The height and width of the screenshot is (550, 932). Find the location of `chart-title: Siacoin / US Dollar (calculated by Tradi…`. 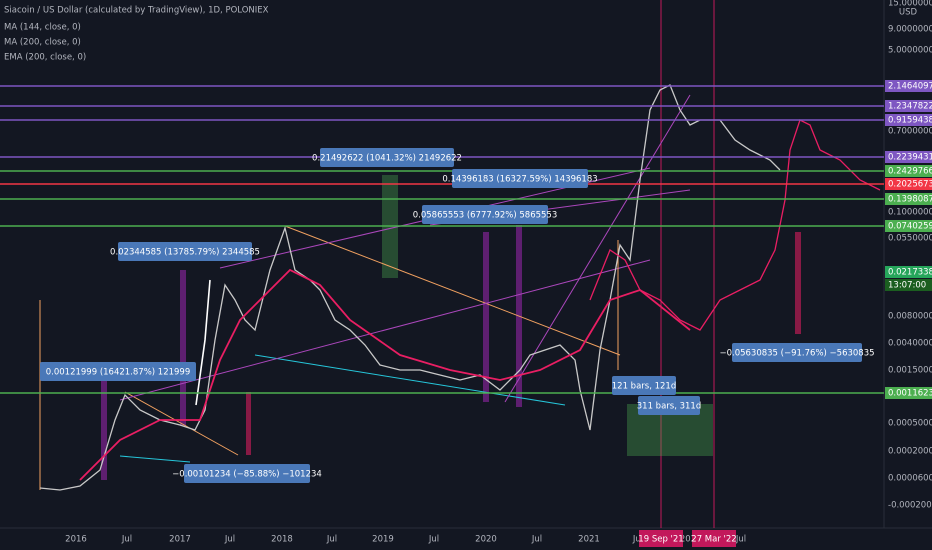

chart-title: Siacoin / US Dollar (calculated by Tradi… is located at coordinates (136, 11).